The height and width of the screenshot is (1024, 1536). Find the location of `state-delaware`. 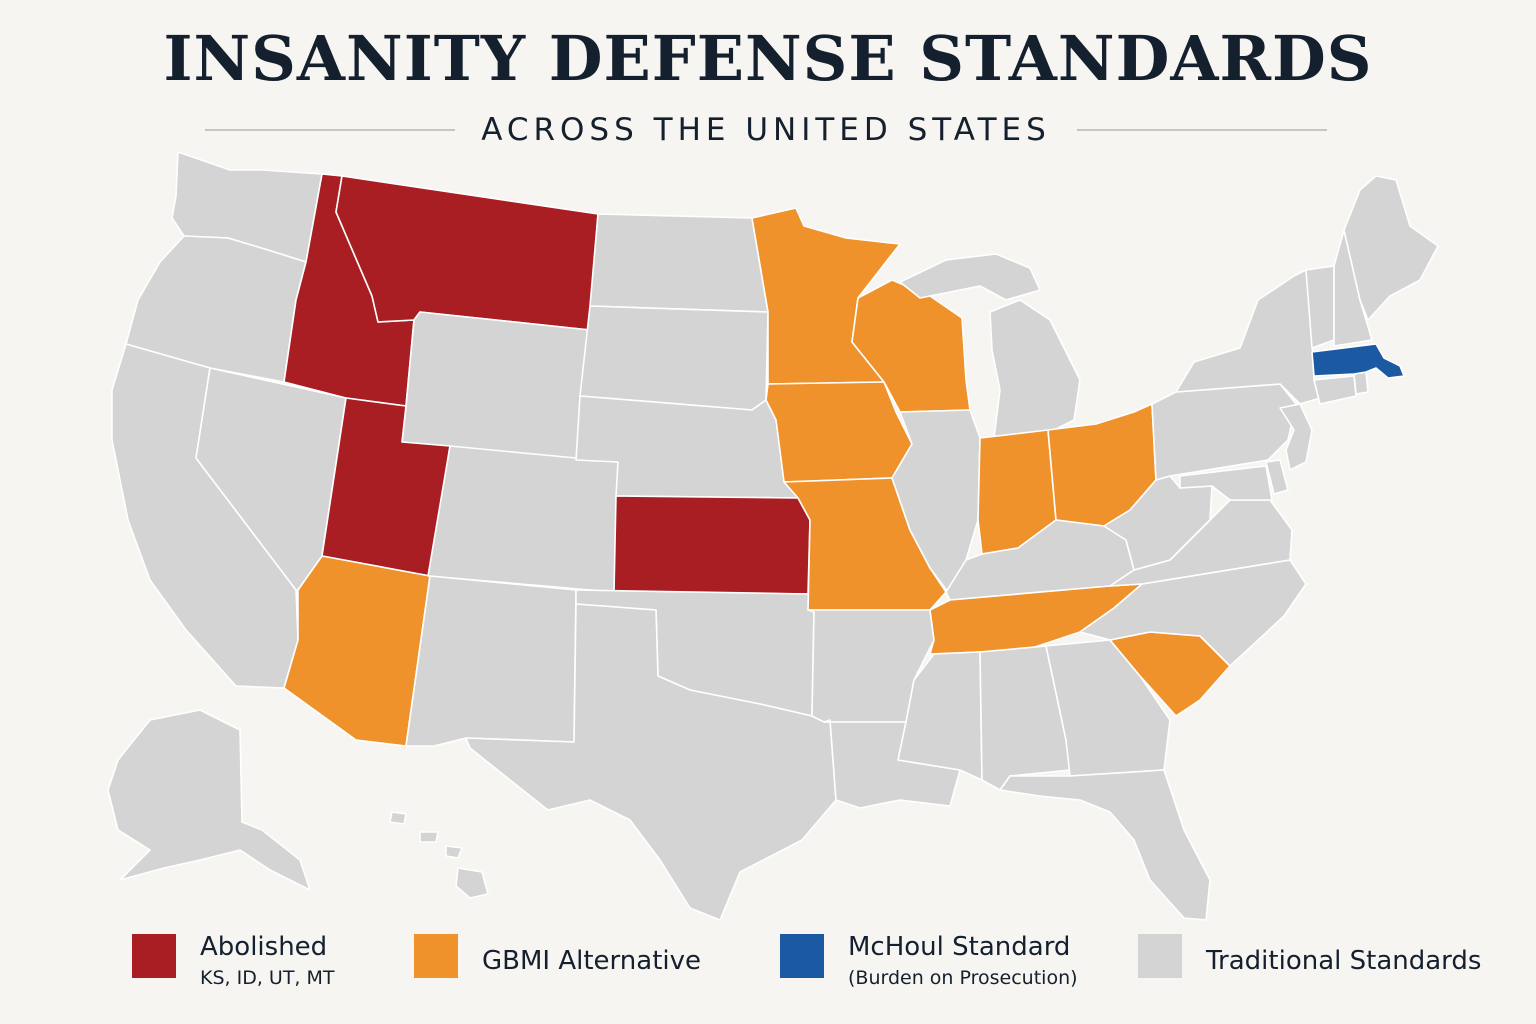

state-delaware is located at coordinates (1277, 477).